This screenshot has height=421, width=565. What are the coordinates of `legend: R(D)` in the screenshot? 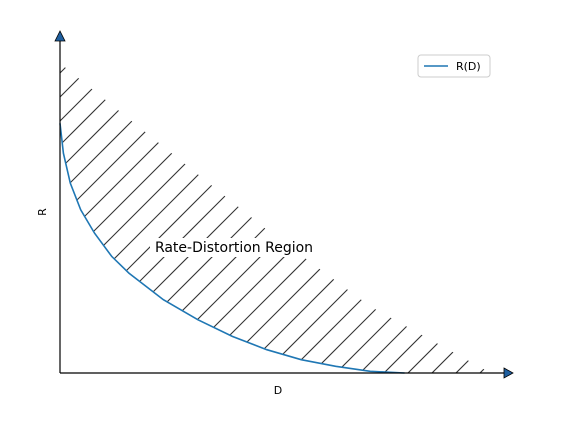 It's located at (454, 66).